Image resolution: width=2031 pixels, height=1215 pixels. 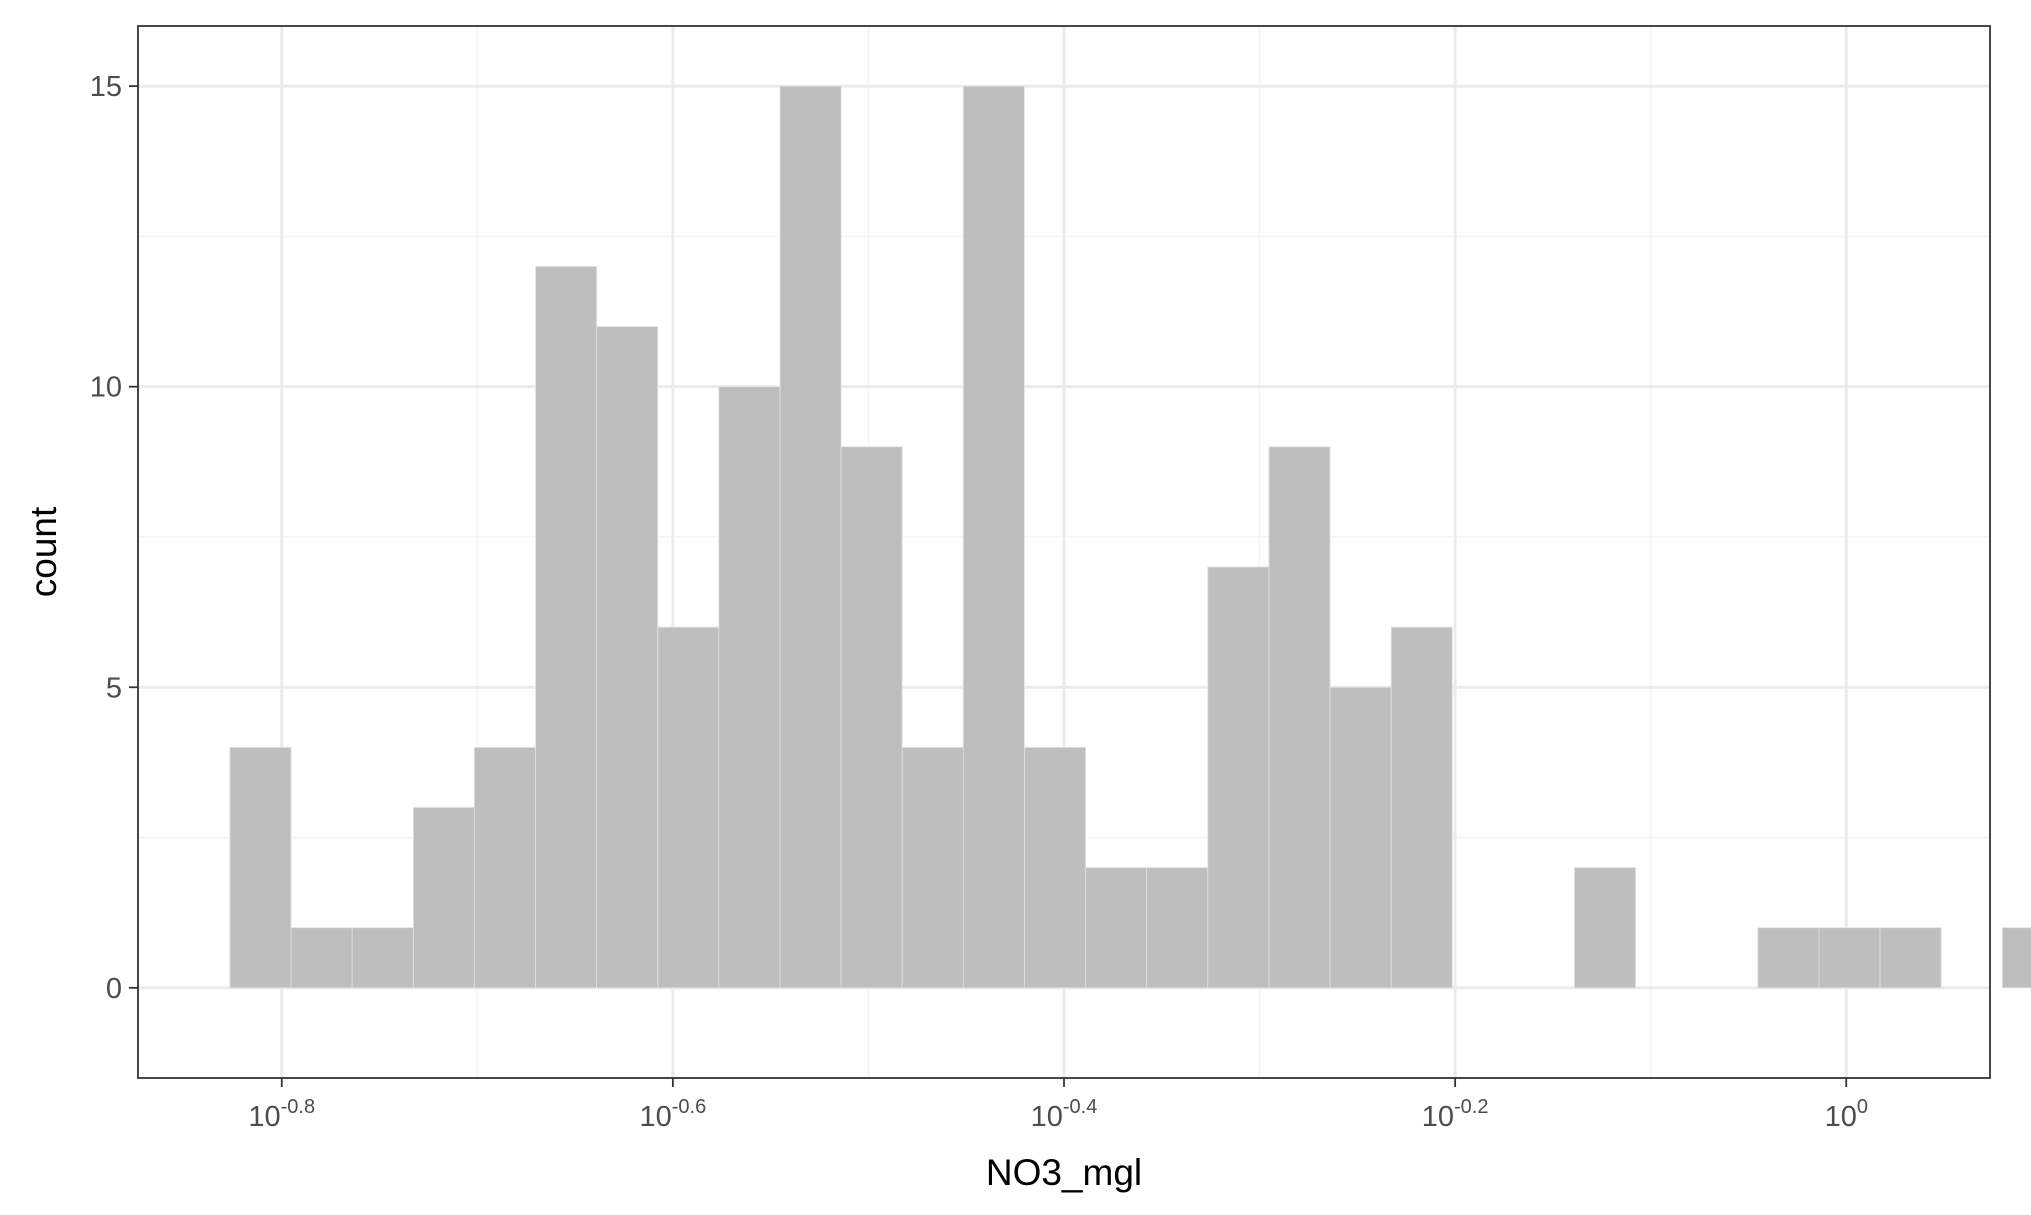 I want to click on y-axis-ticks: 0 5 10 15, so click(x=114, y=538).